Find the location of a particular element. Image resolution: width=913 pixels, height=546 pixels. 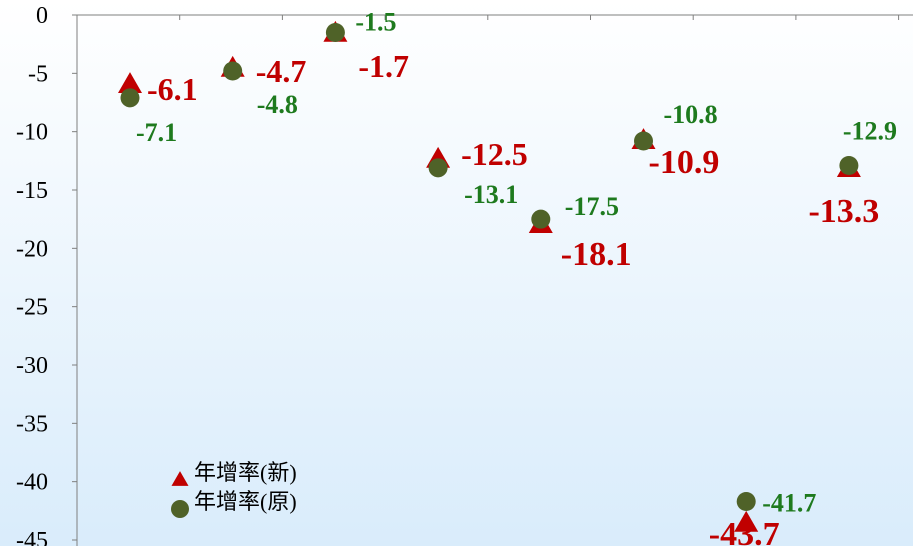

y-tick-label: -35 is located at coordinates (32, 424).